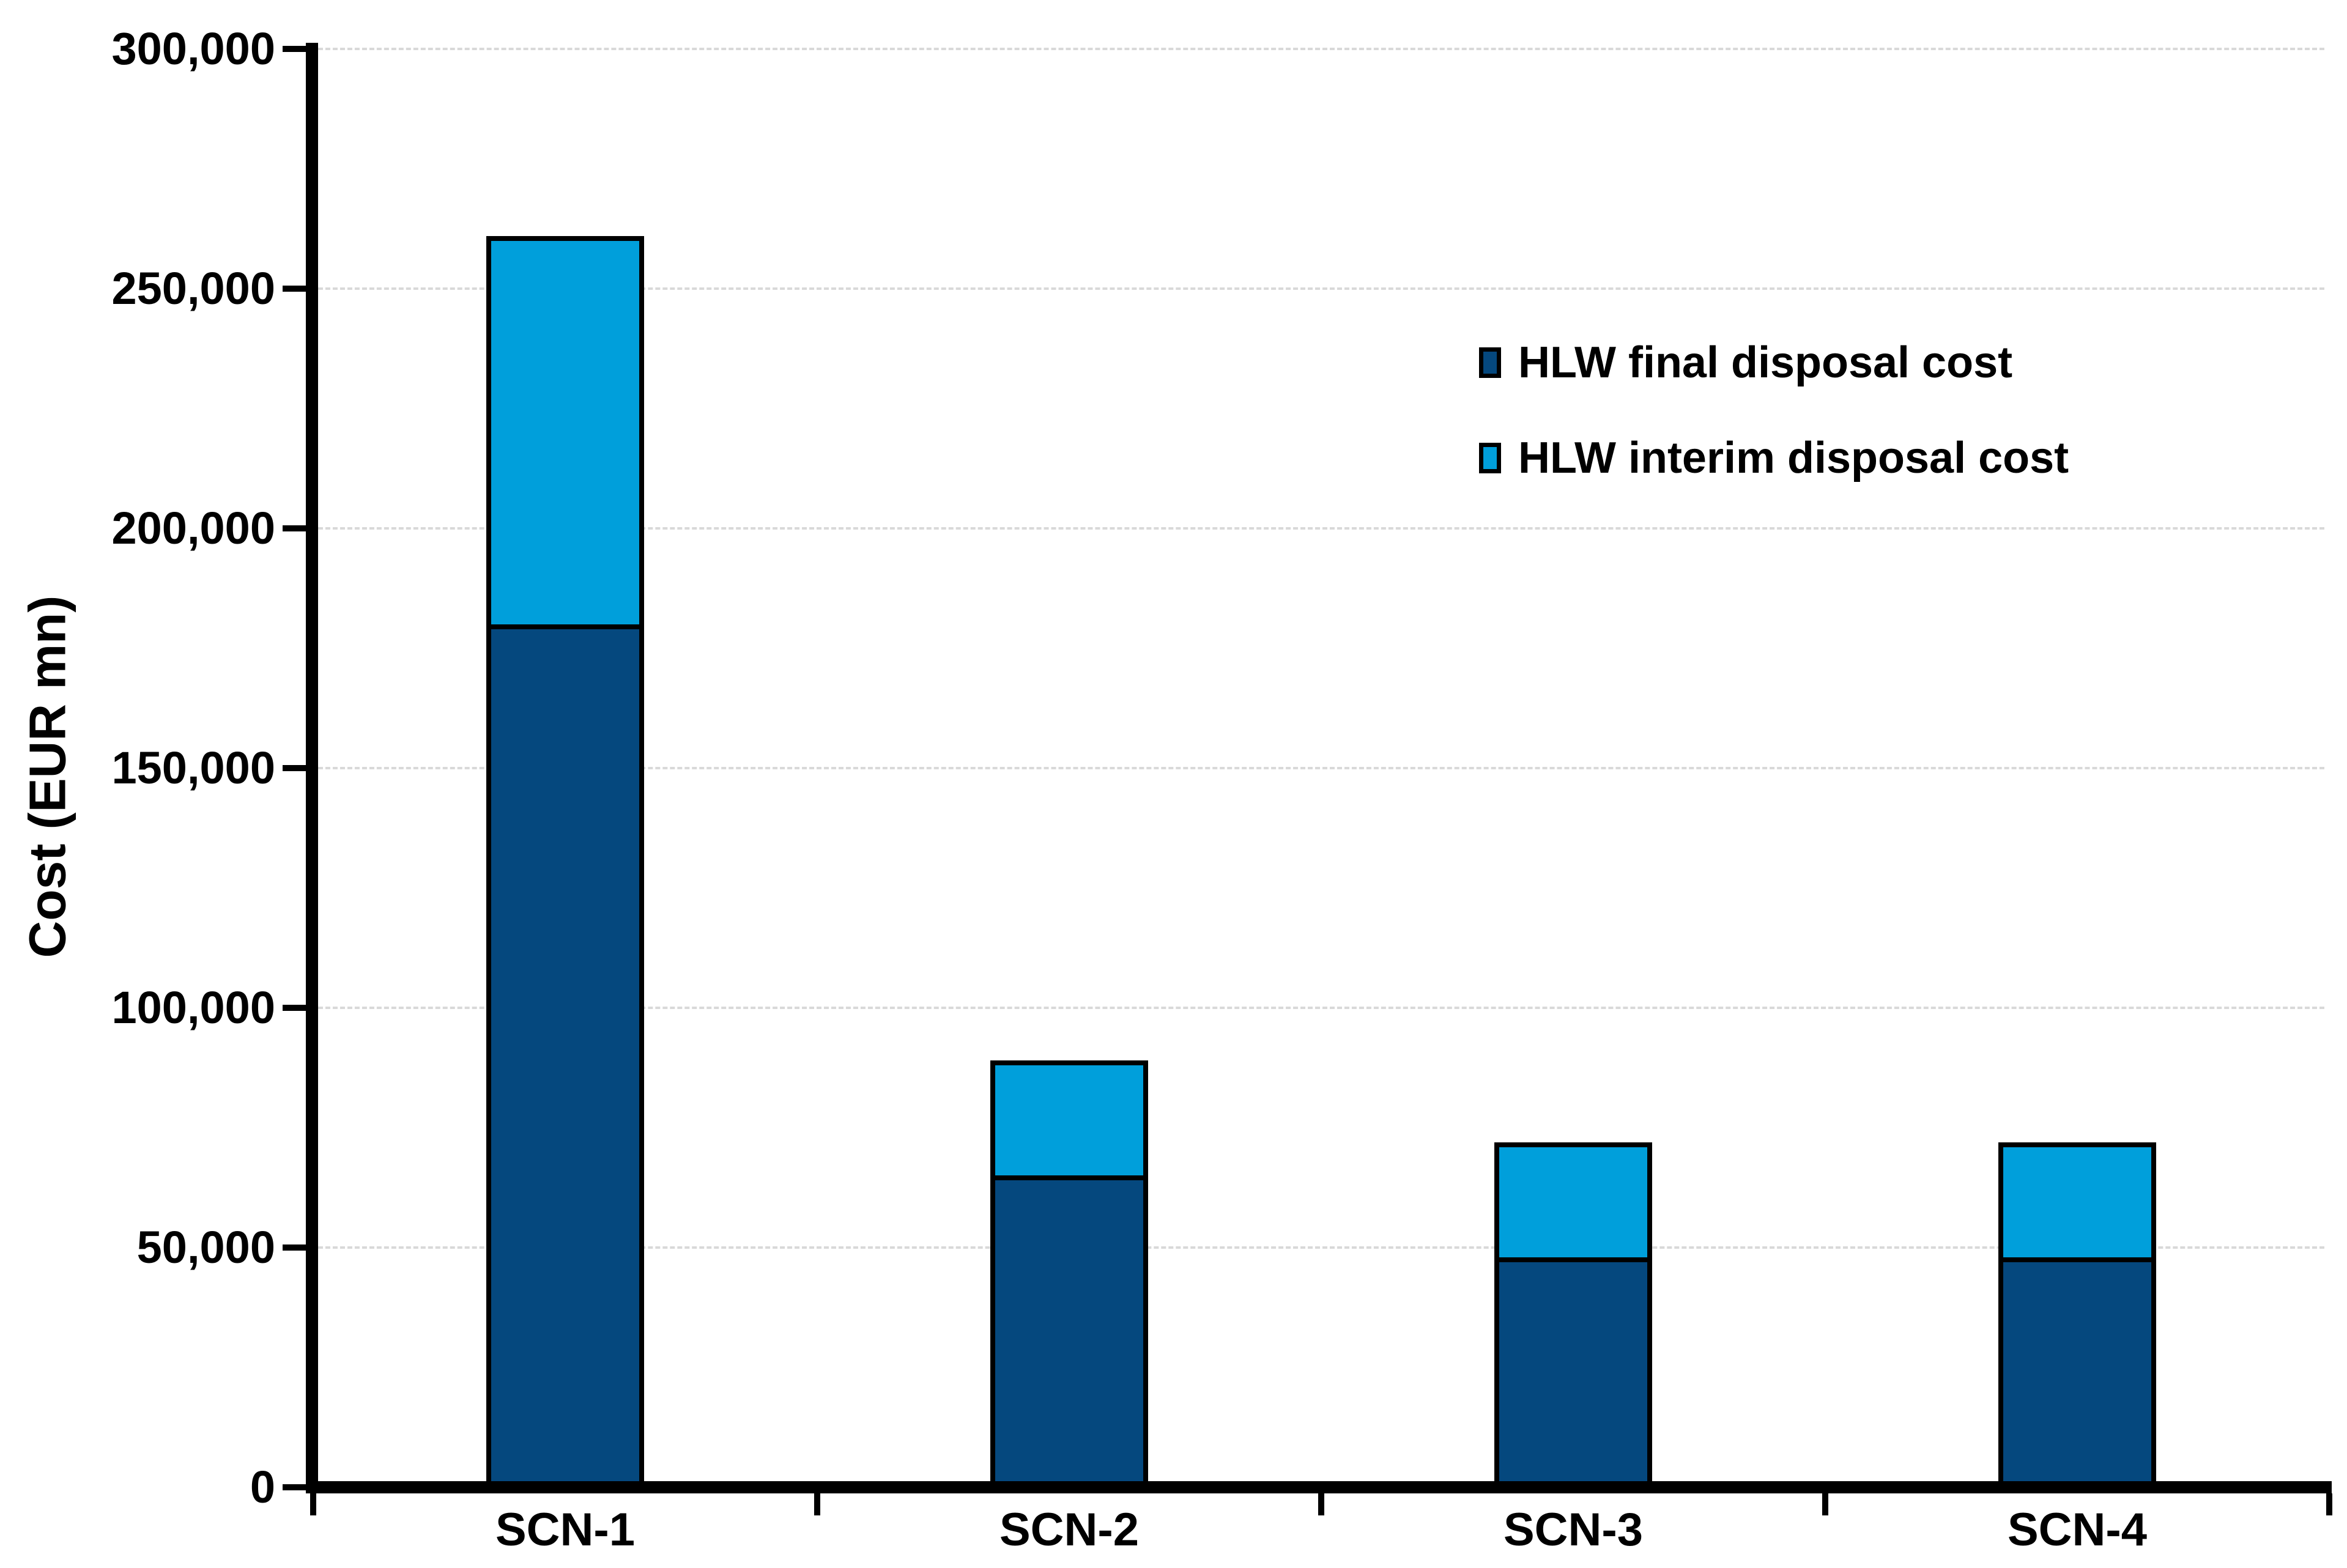 The height and width of the screenshot is (1568, 2347). Describe the element at coordinates (1069, 1530) in the screenshot. I see `x-category-label-SCN-2: SCN-2` at that location.